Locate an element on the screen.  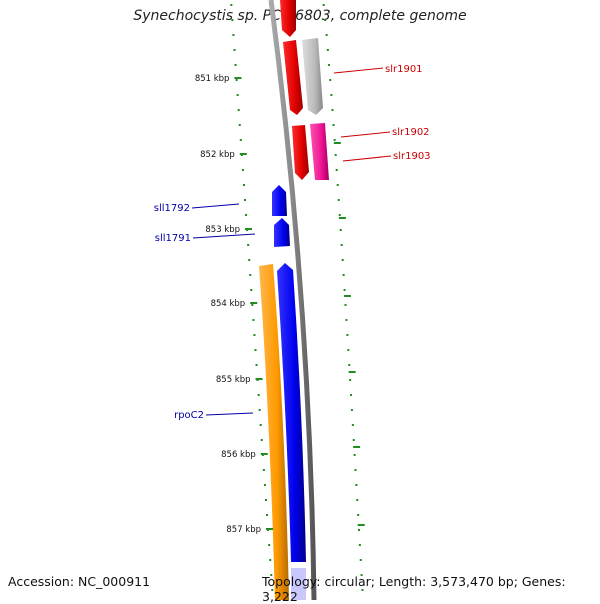
leader-line-sll1792 is located at coordinates (215, 206).